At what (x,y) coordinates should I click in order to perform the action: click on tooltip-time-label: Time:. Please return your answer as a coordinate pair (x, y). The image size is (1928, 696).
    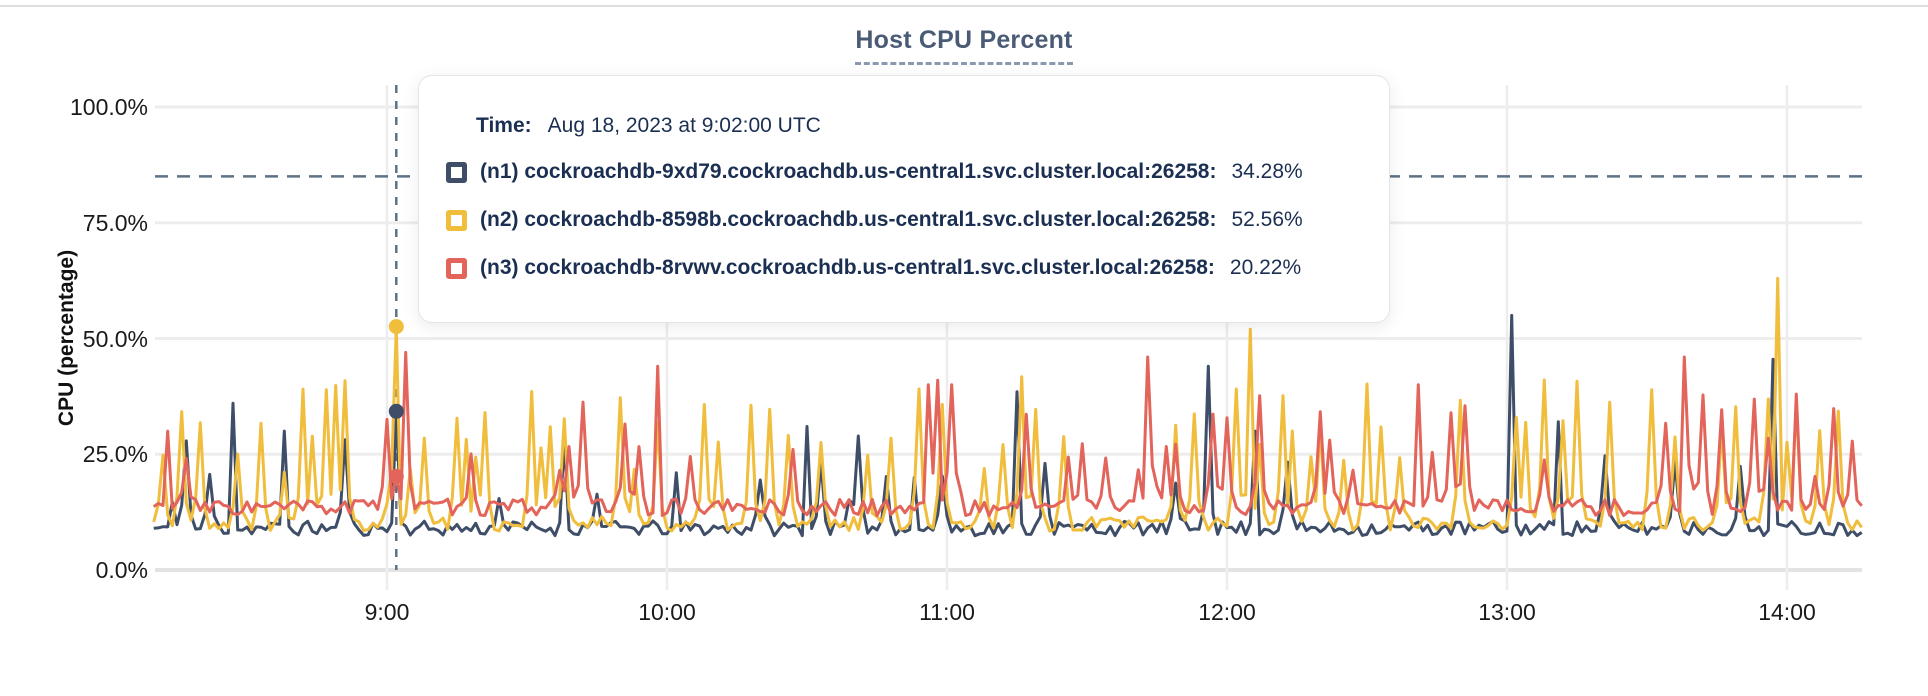
    Looking at the image, I should click on (504, 125).